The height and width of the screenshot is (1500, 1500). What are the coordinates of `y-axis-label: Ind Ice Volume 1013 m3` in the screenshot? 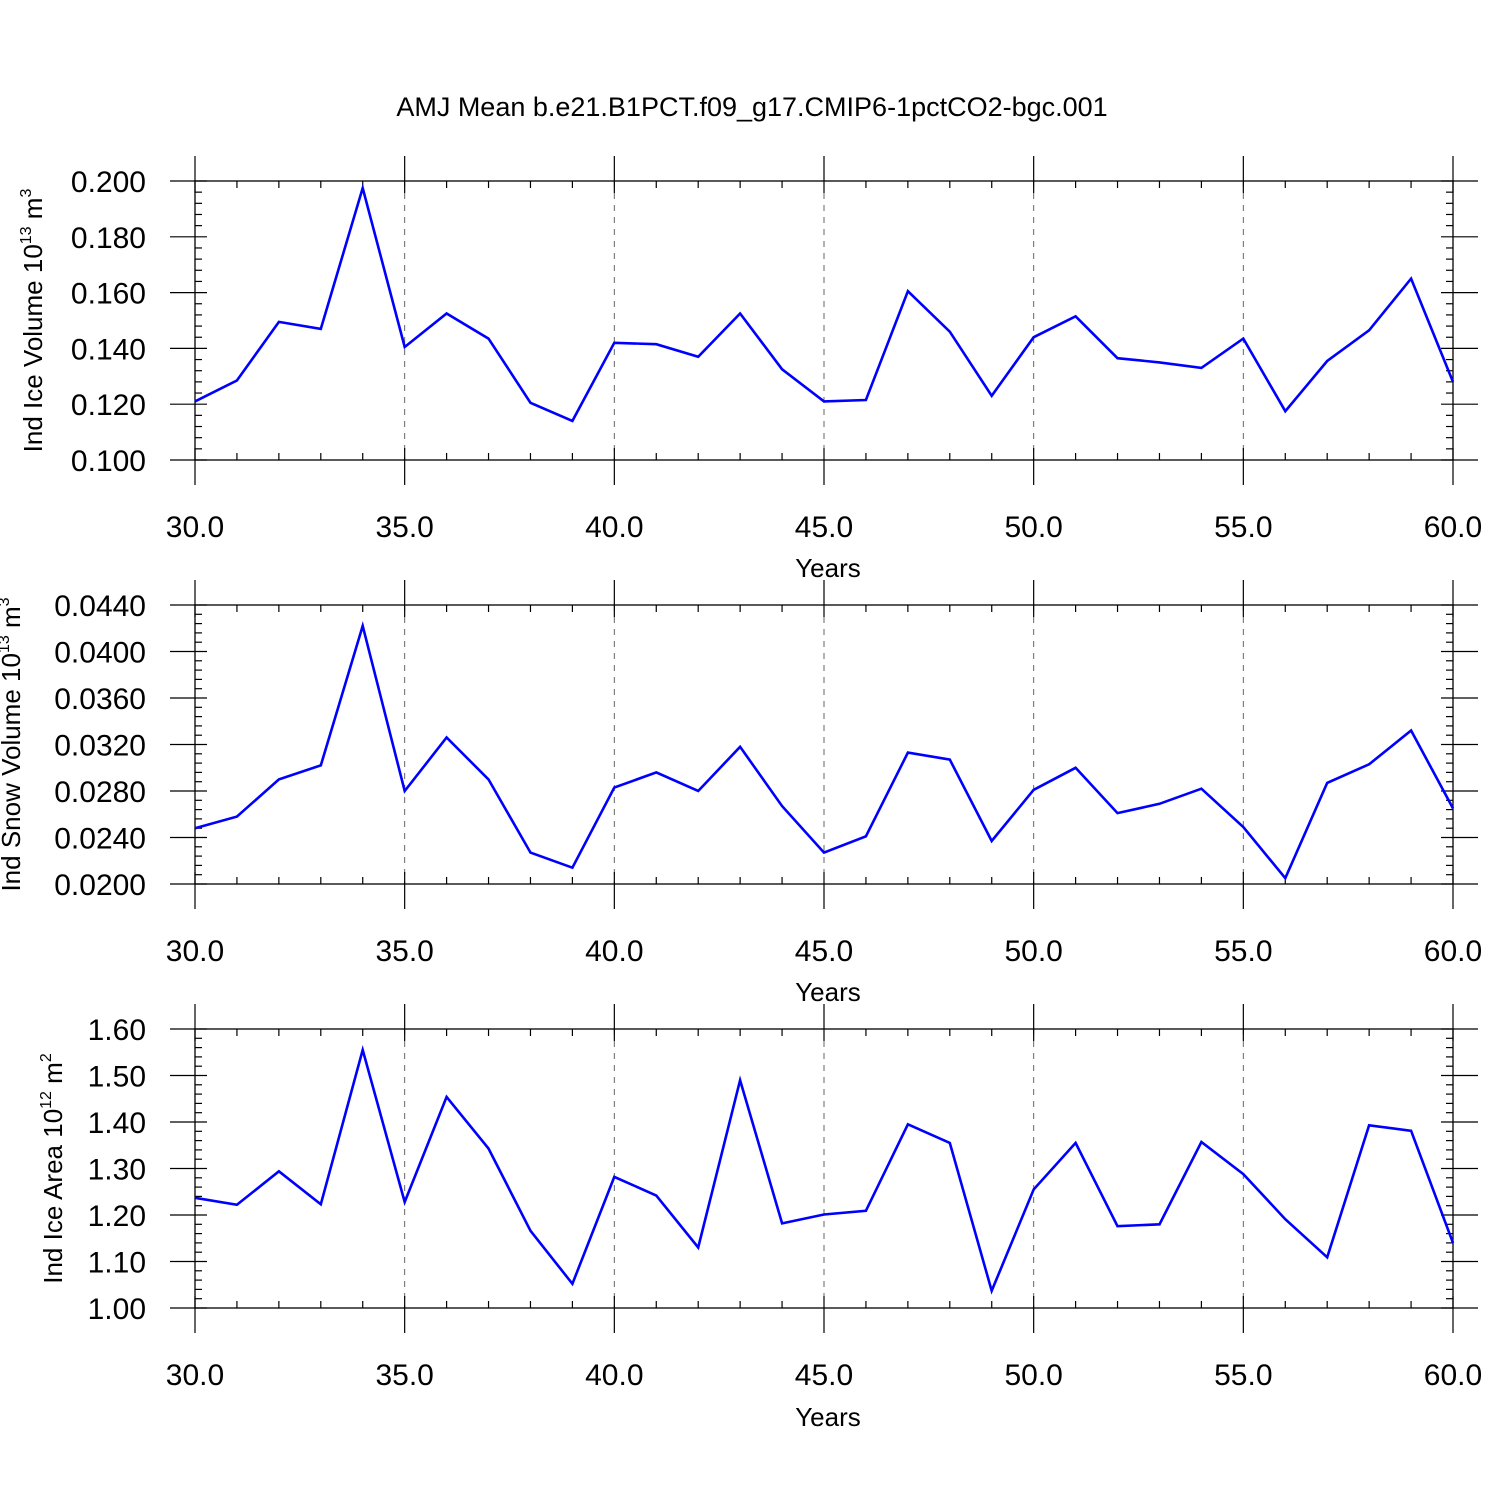 It's located at (33, 321).